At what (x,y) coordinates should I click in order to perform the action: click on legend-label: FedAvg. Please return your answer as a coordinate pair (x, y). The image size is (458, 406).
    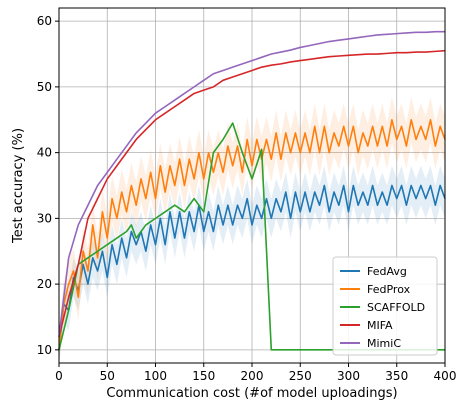
    Looking at the image, I should click on (387, 271).